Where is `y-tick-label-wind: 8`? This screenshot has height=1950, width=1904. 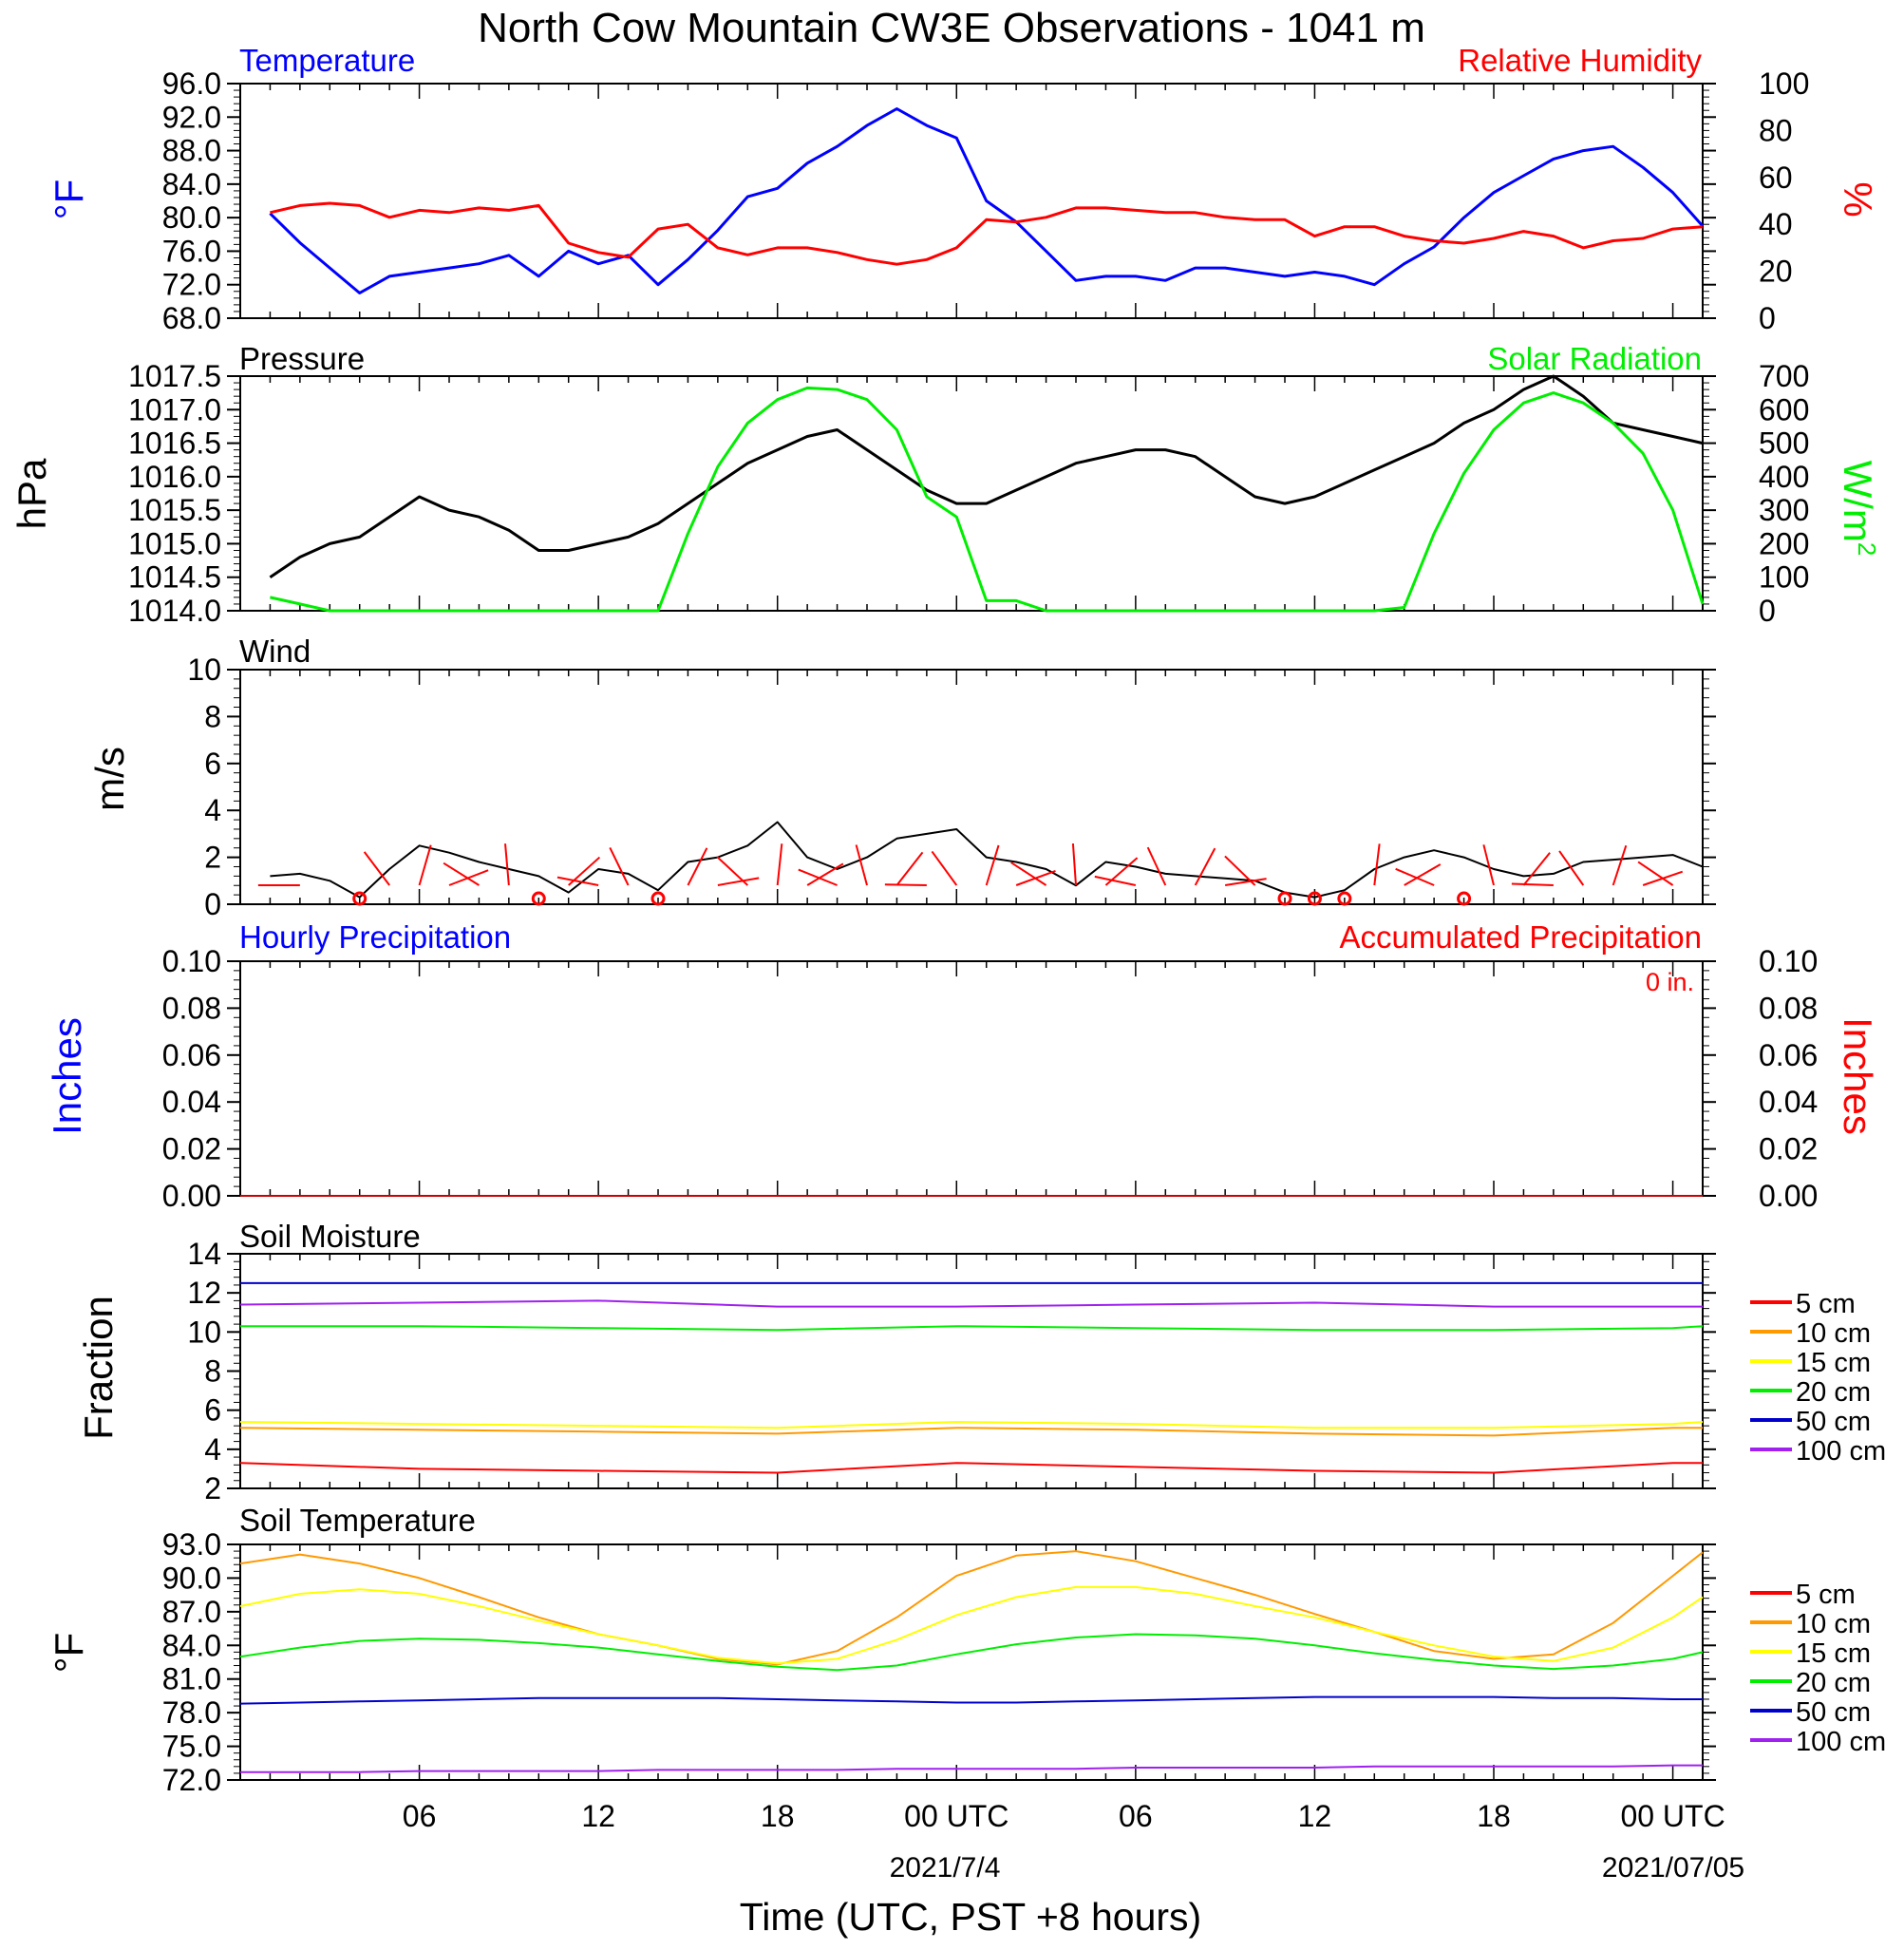
y-tick-label-wind: 8 is located at coordinates (213, 716).